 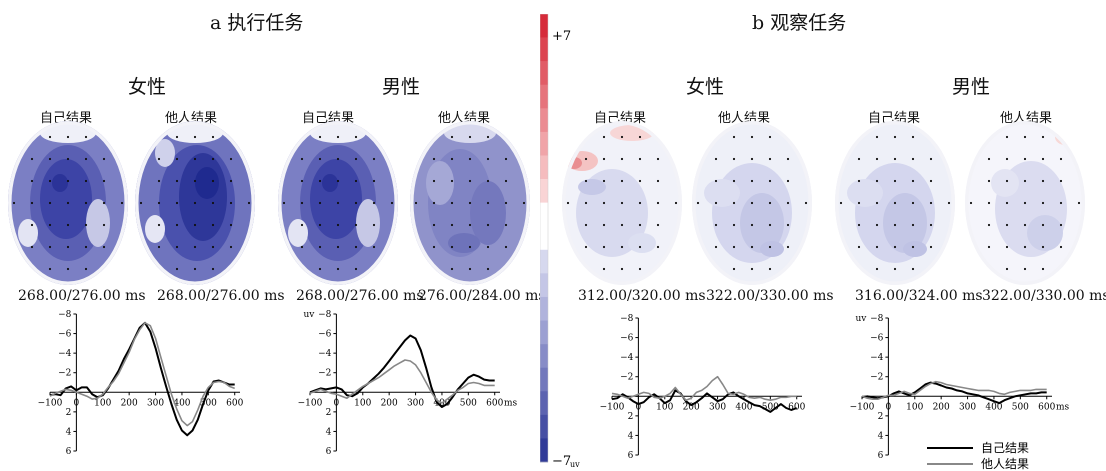 What do you see at coordinates (560, 241) in the screenshot?
I see `colorbar: +7 −7 uv` at bounding box center [560, 241].